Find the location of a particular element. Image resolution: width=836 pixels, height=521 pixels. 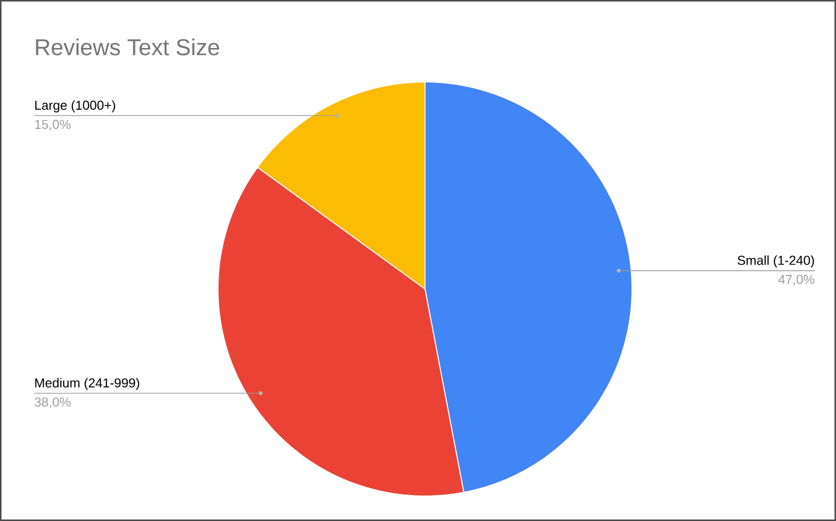

data-label: 38,0% is located at coordinates (52, 402).